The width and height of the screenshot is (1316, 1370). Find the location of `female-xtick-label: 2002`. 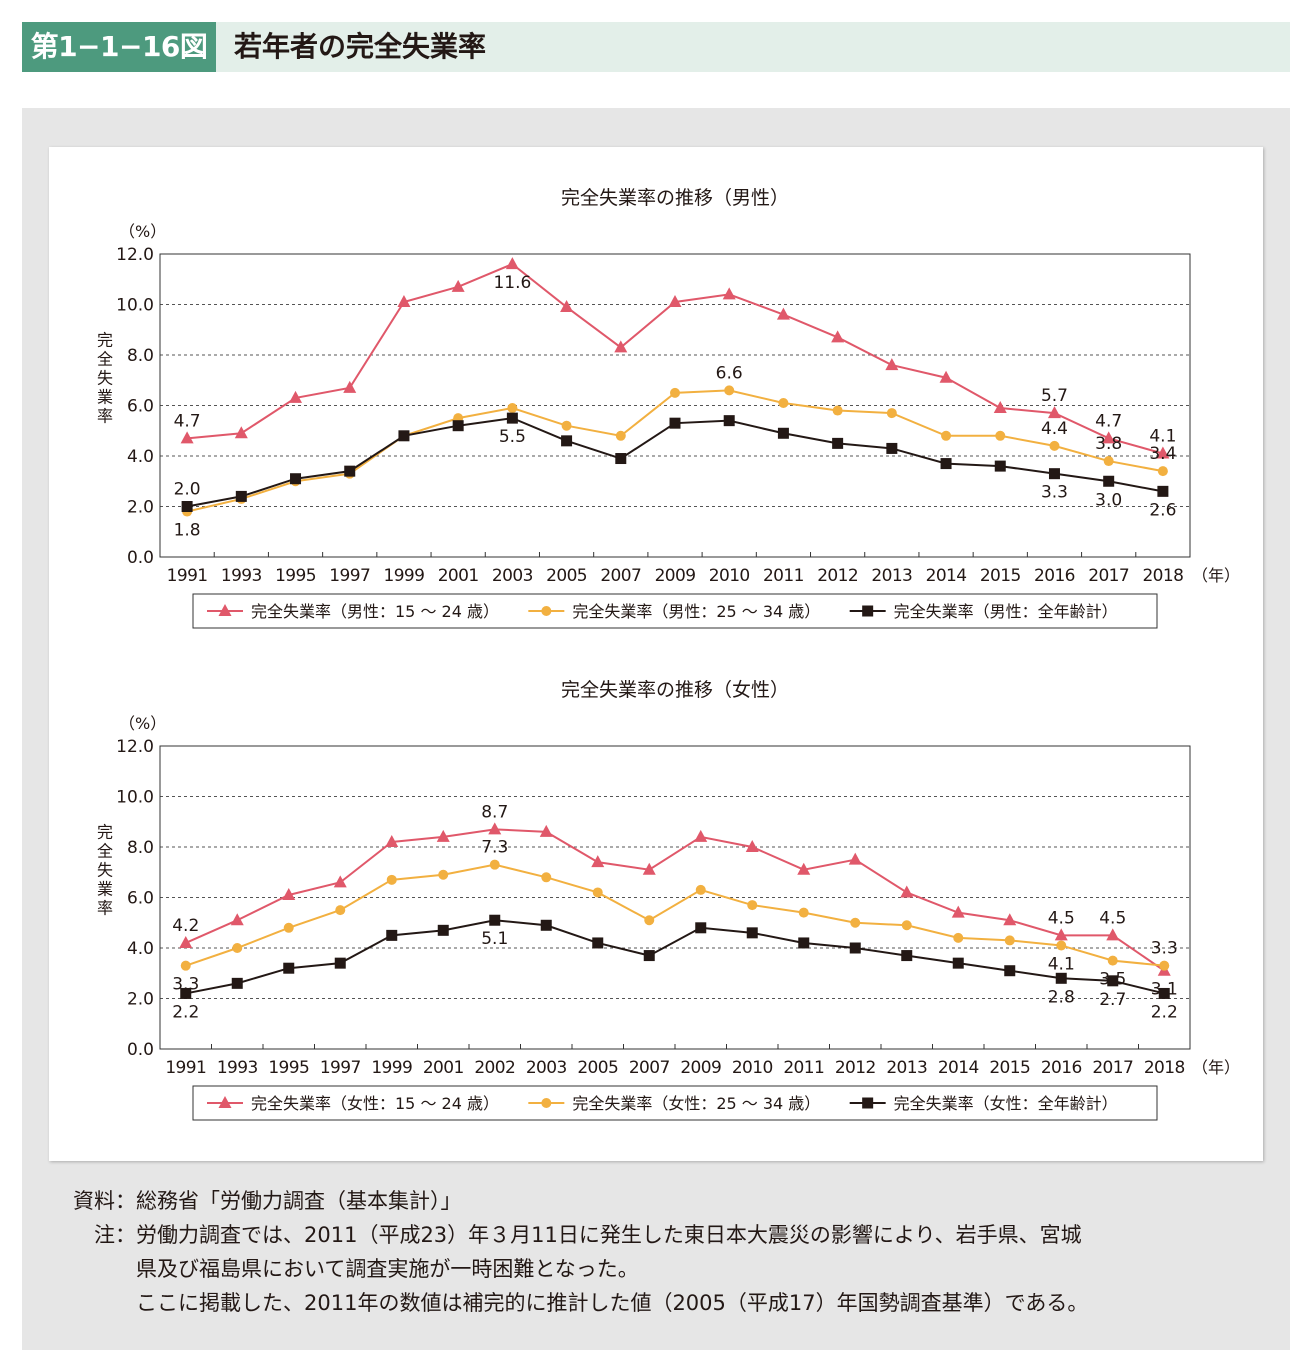

female-xtick-label: 2002 is located at coordinates (494, 1068).